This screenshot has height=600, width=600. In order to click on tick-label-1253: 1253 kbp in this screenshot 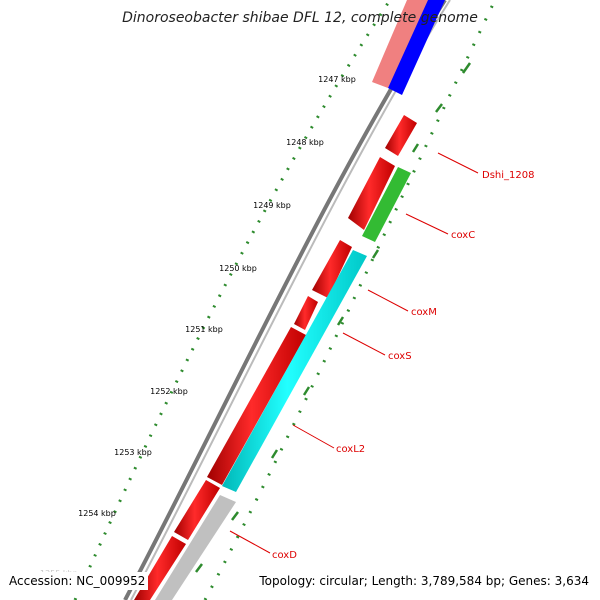, I will do `click(133, 452)`.